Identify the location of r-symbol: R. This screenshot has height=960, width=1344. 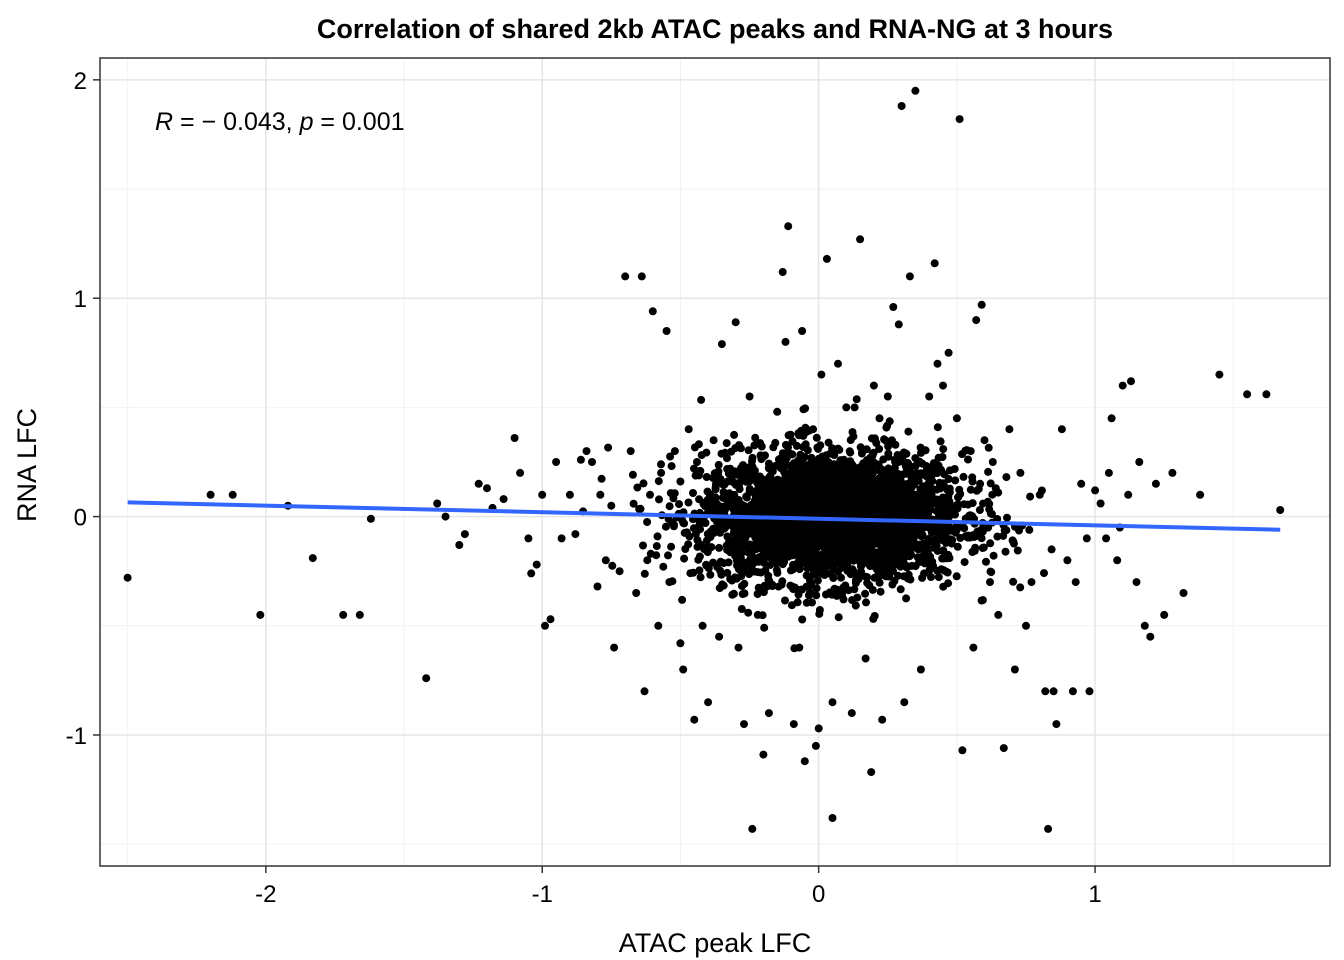
(164, 122).